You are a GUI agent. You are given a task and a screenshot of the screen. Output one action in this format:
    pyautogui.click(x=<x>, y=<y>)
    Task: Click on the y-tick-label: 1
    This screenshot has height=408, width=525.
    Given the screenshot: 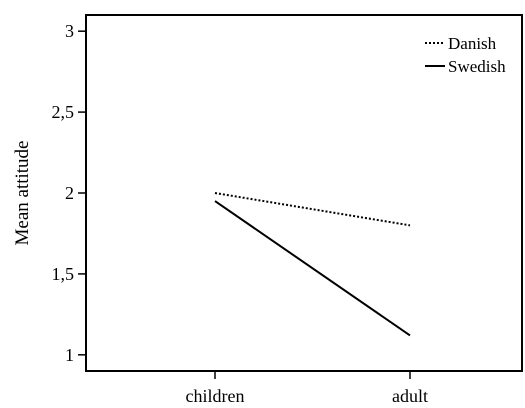 What is the action you would take?
    pyautogui.click(x=69, y=355)
    